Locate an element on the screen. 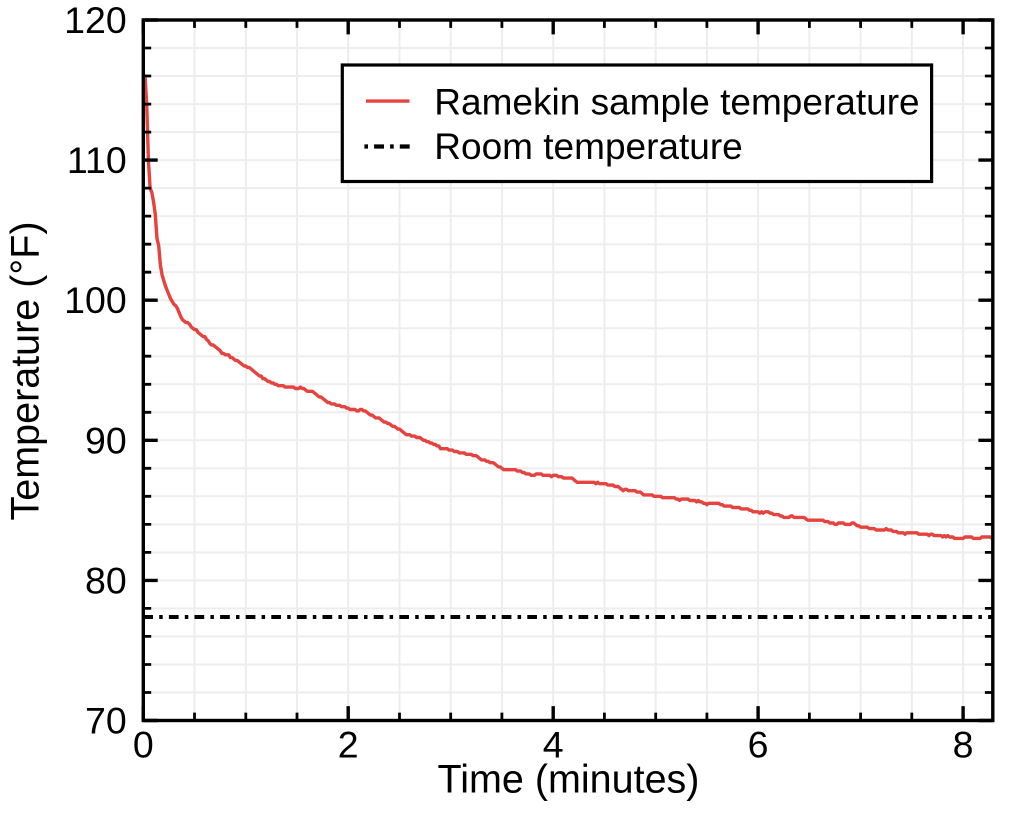 The width and height of the screenshot is (1024, 819). svg-text: 70 is located at coordinates (106, 721).